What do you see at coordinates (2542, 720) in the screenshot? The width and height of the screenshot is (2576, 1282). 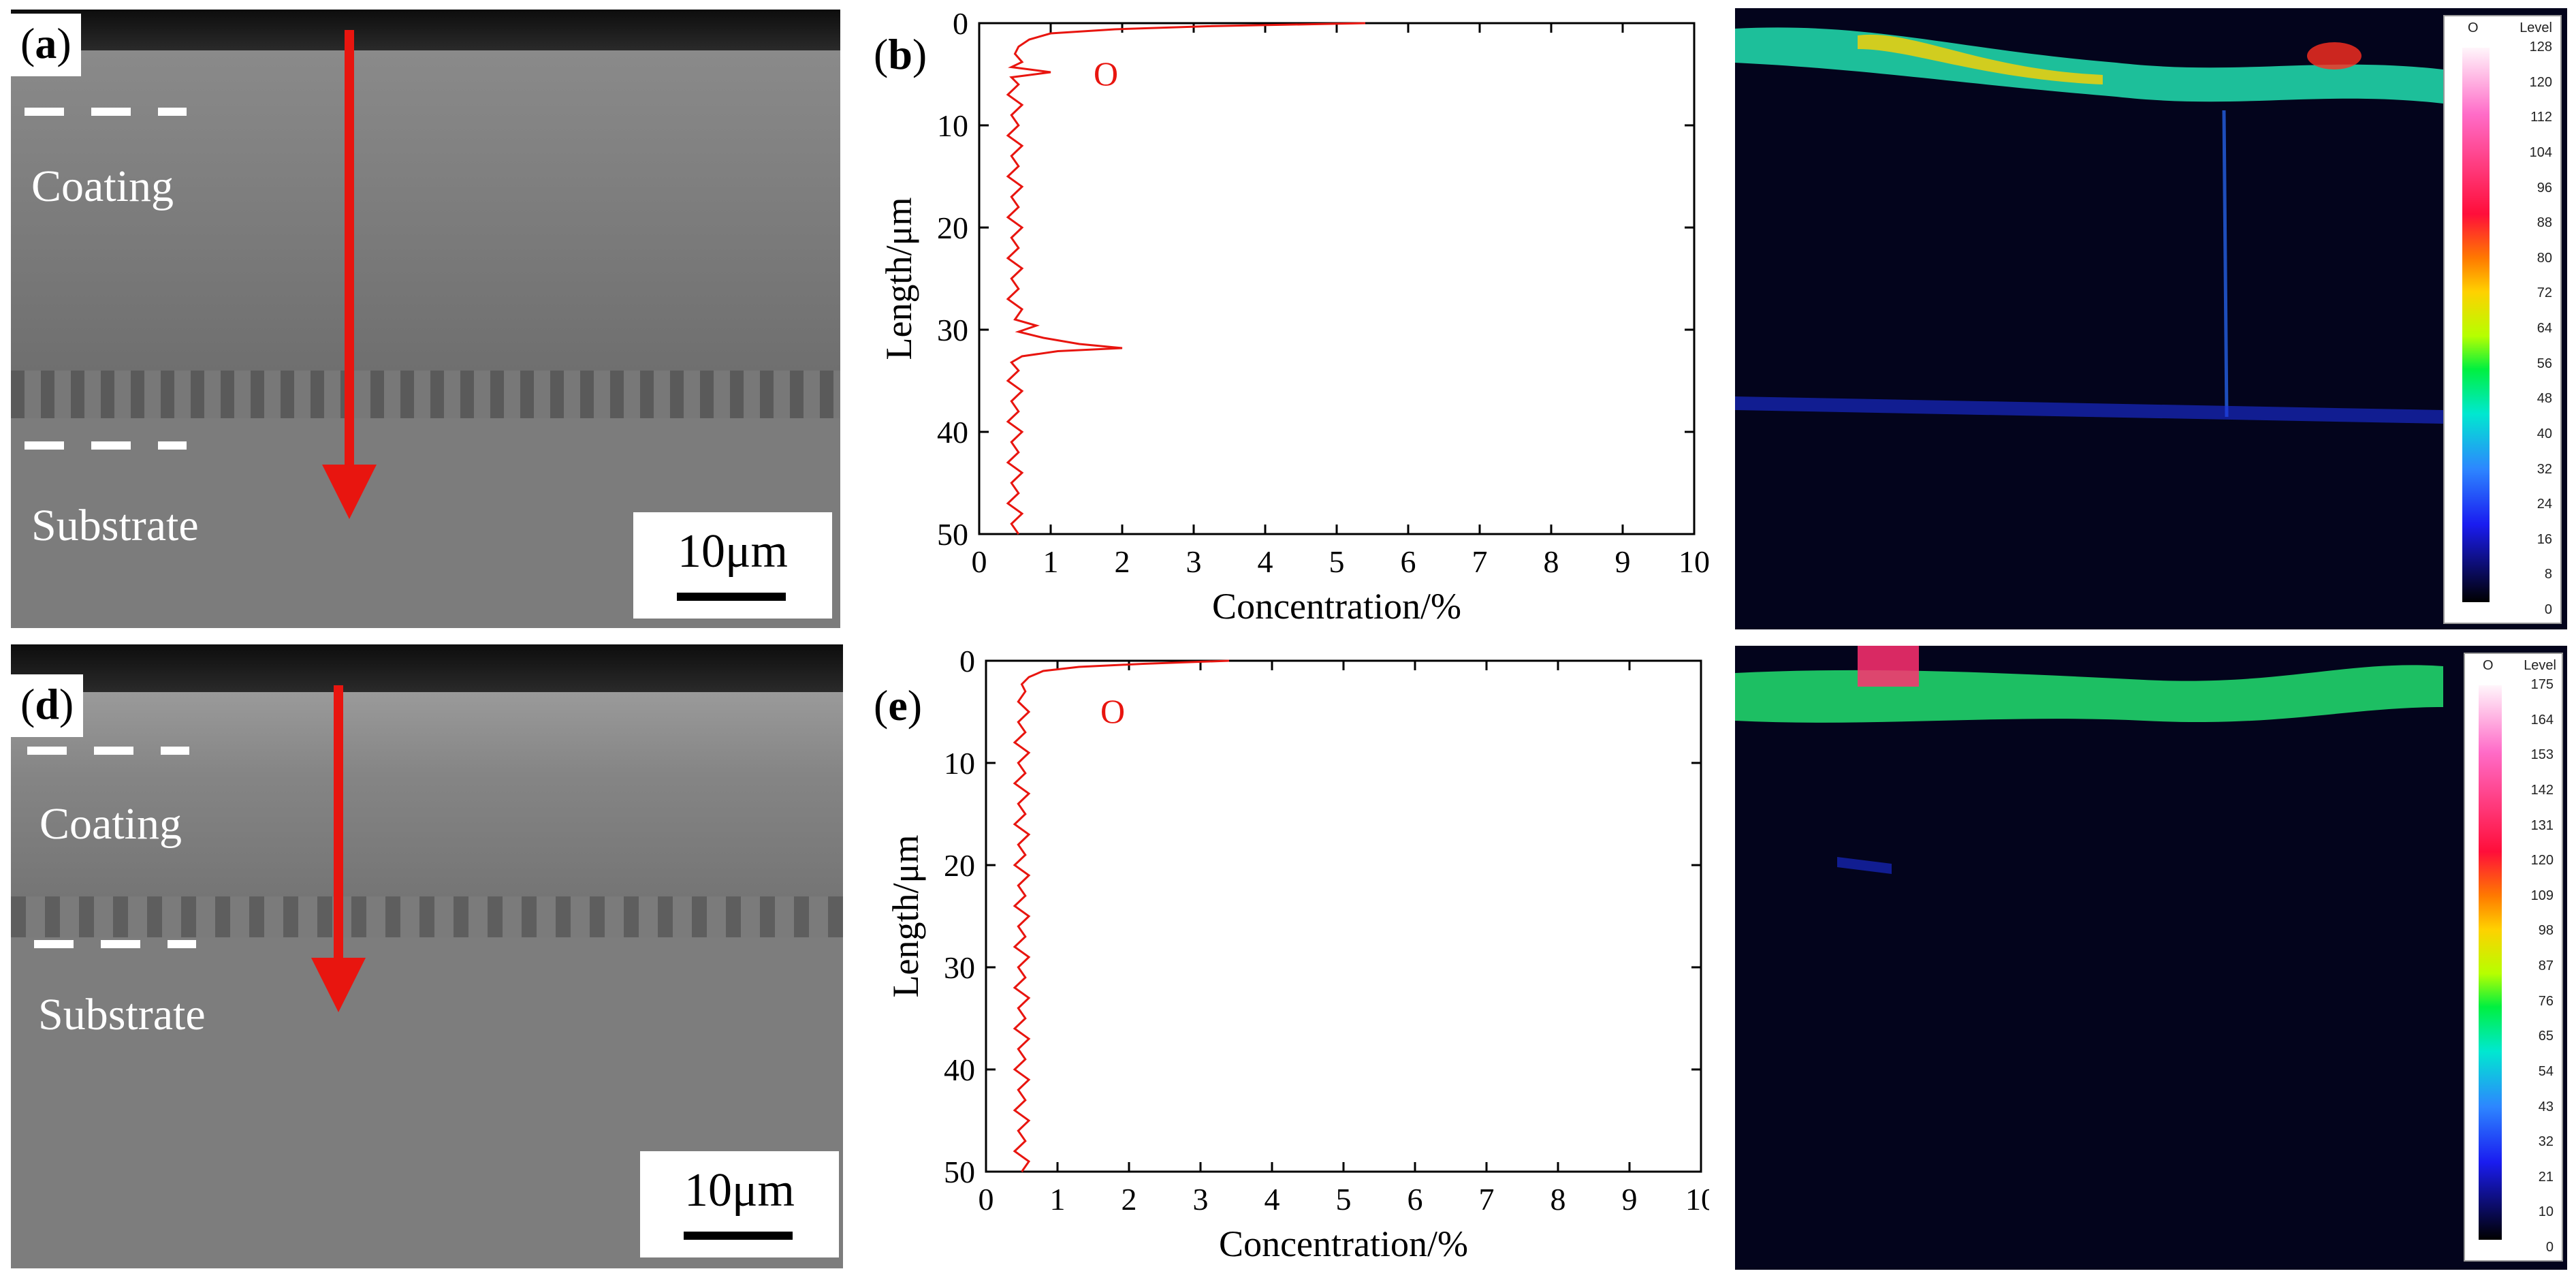 I see `legend-tick-label: 164` at bounding box center [2542, 720].